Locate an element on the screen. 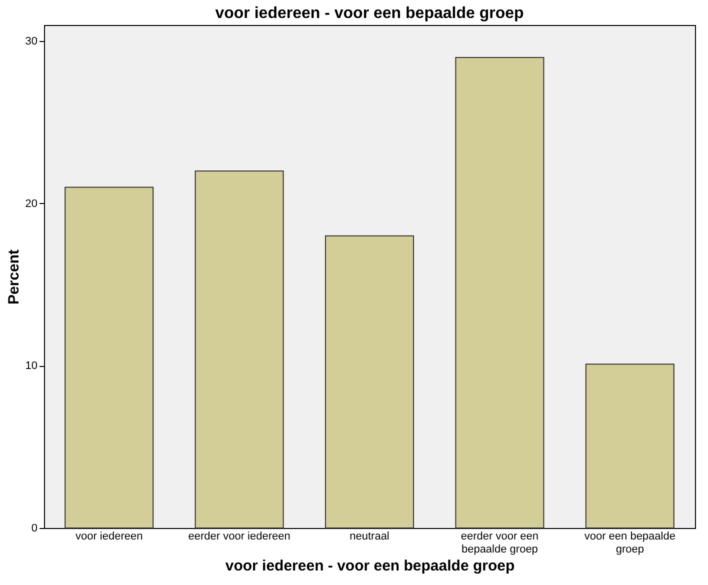 The height and width of the screenshot is (585, 708). y-tick-label: 10 is located at coordinates (31, 366).